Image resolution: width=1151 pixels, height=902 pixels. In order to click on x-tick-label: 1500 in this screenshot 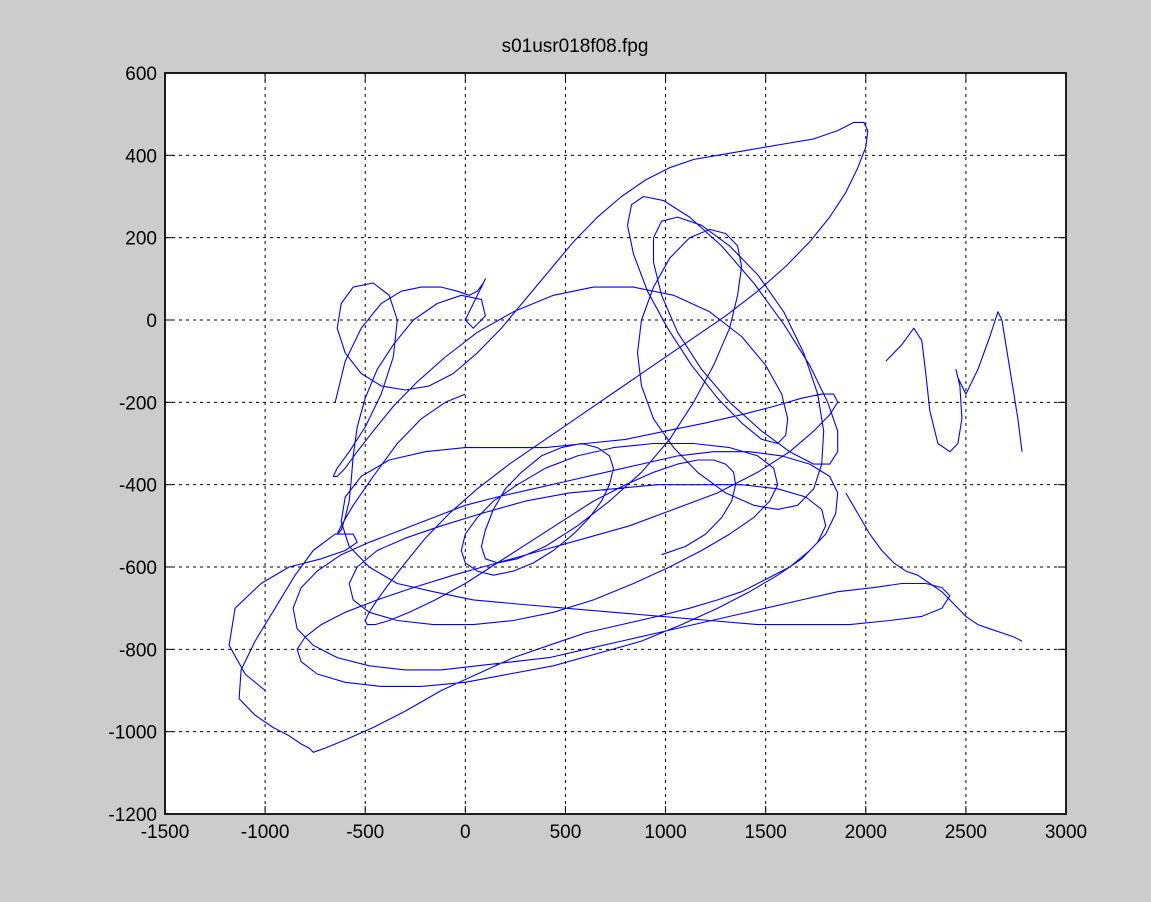, I will do `click(766, 832)`.